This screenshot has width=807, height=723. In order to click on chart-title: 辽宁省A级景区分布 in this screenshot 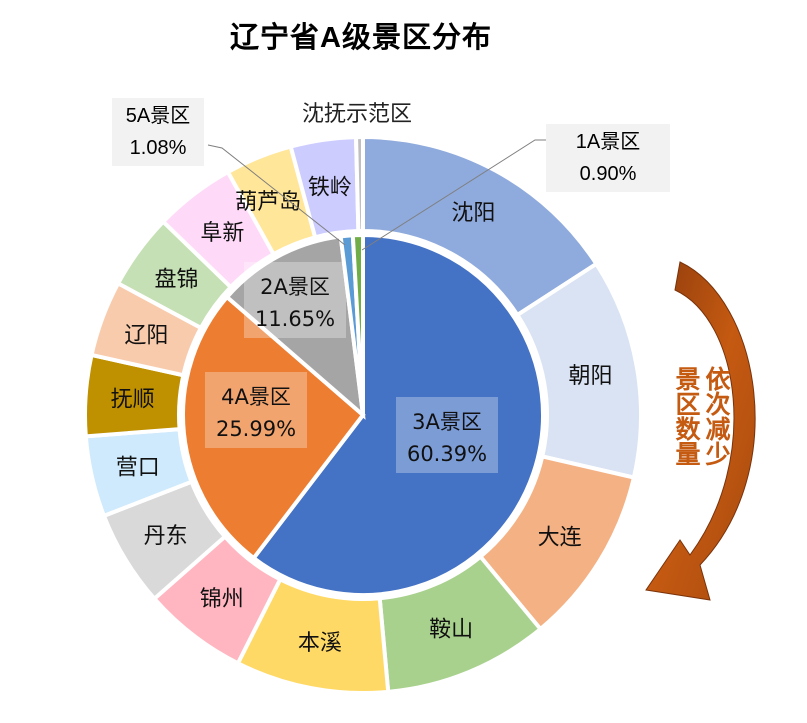, I will do `click(361, 38)`.